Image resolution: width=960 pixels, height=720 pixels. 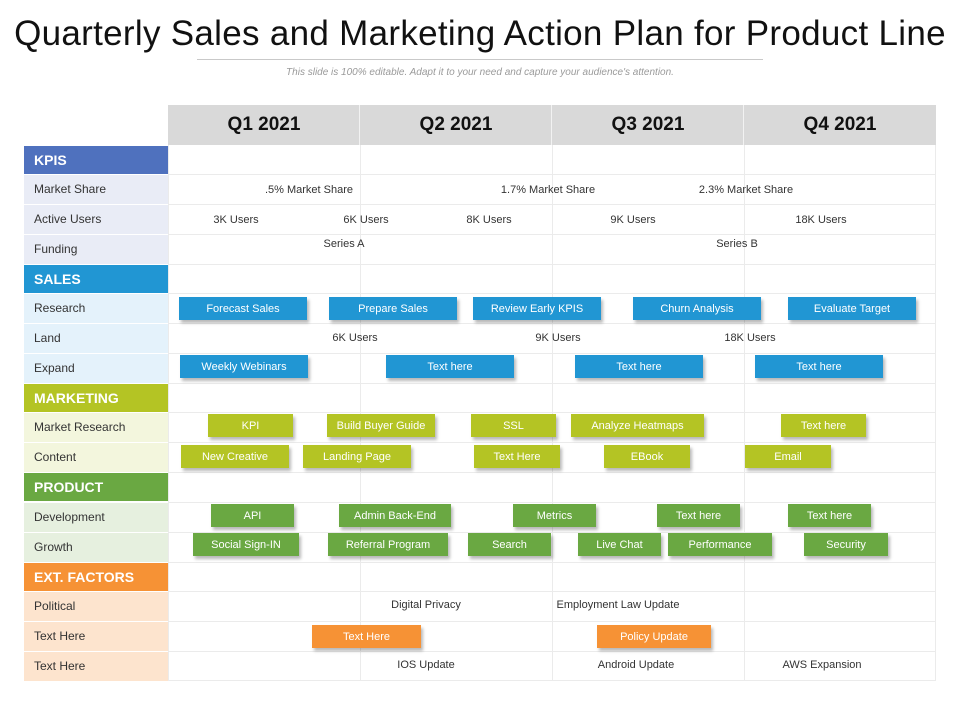 What do you see at coordinates (846, 544) in the screenshot?
I see `task-bar: Security` at bounding box center [846, 544].